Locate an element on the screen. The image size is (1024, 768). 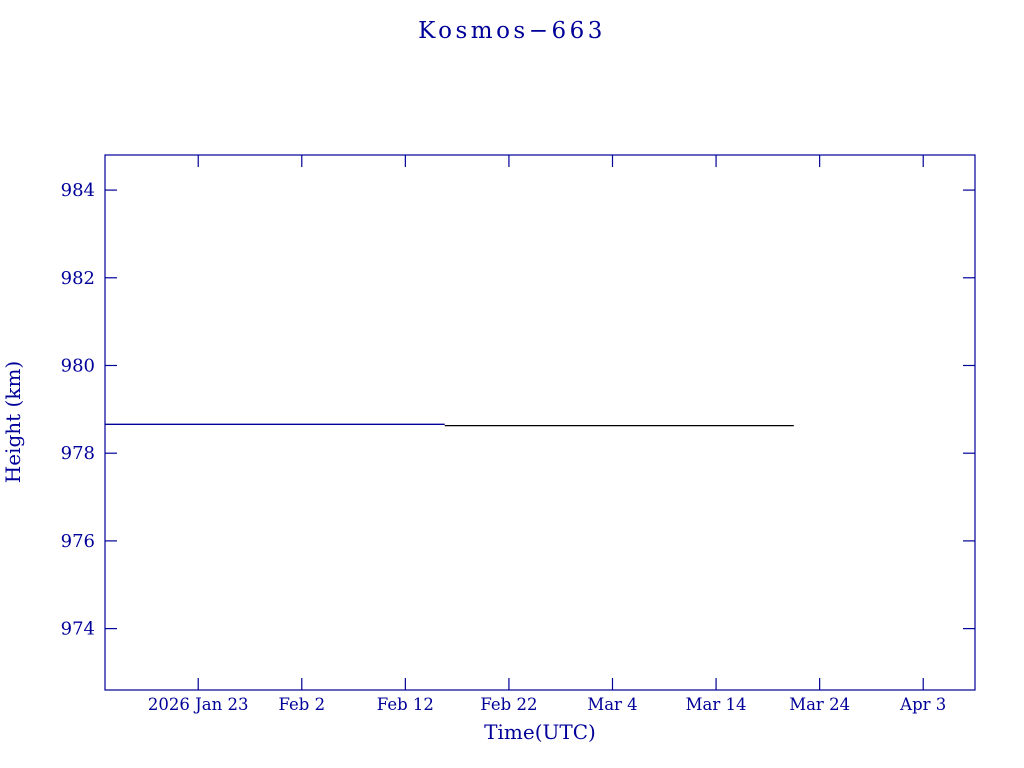
x-tick-label: Feb 2 is located at coordinates (301, 704).